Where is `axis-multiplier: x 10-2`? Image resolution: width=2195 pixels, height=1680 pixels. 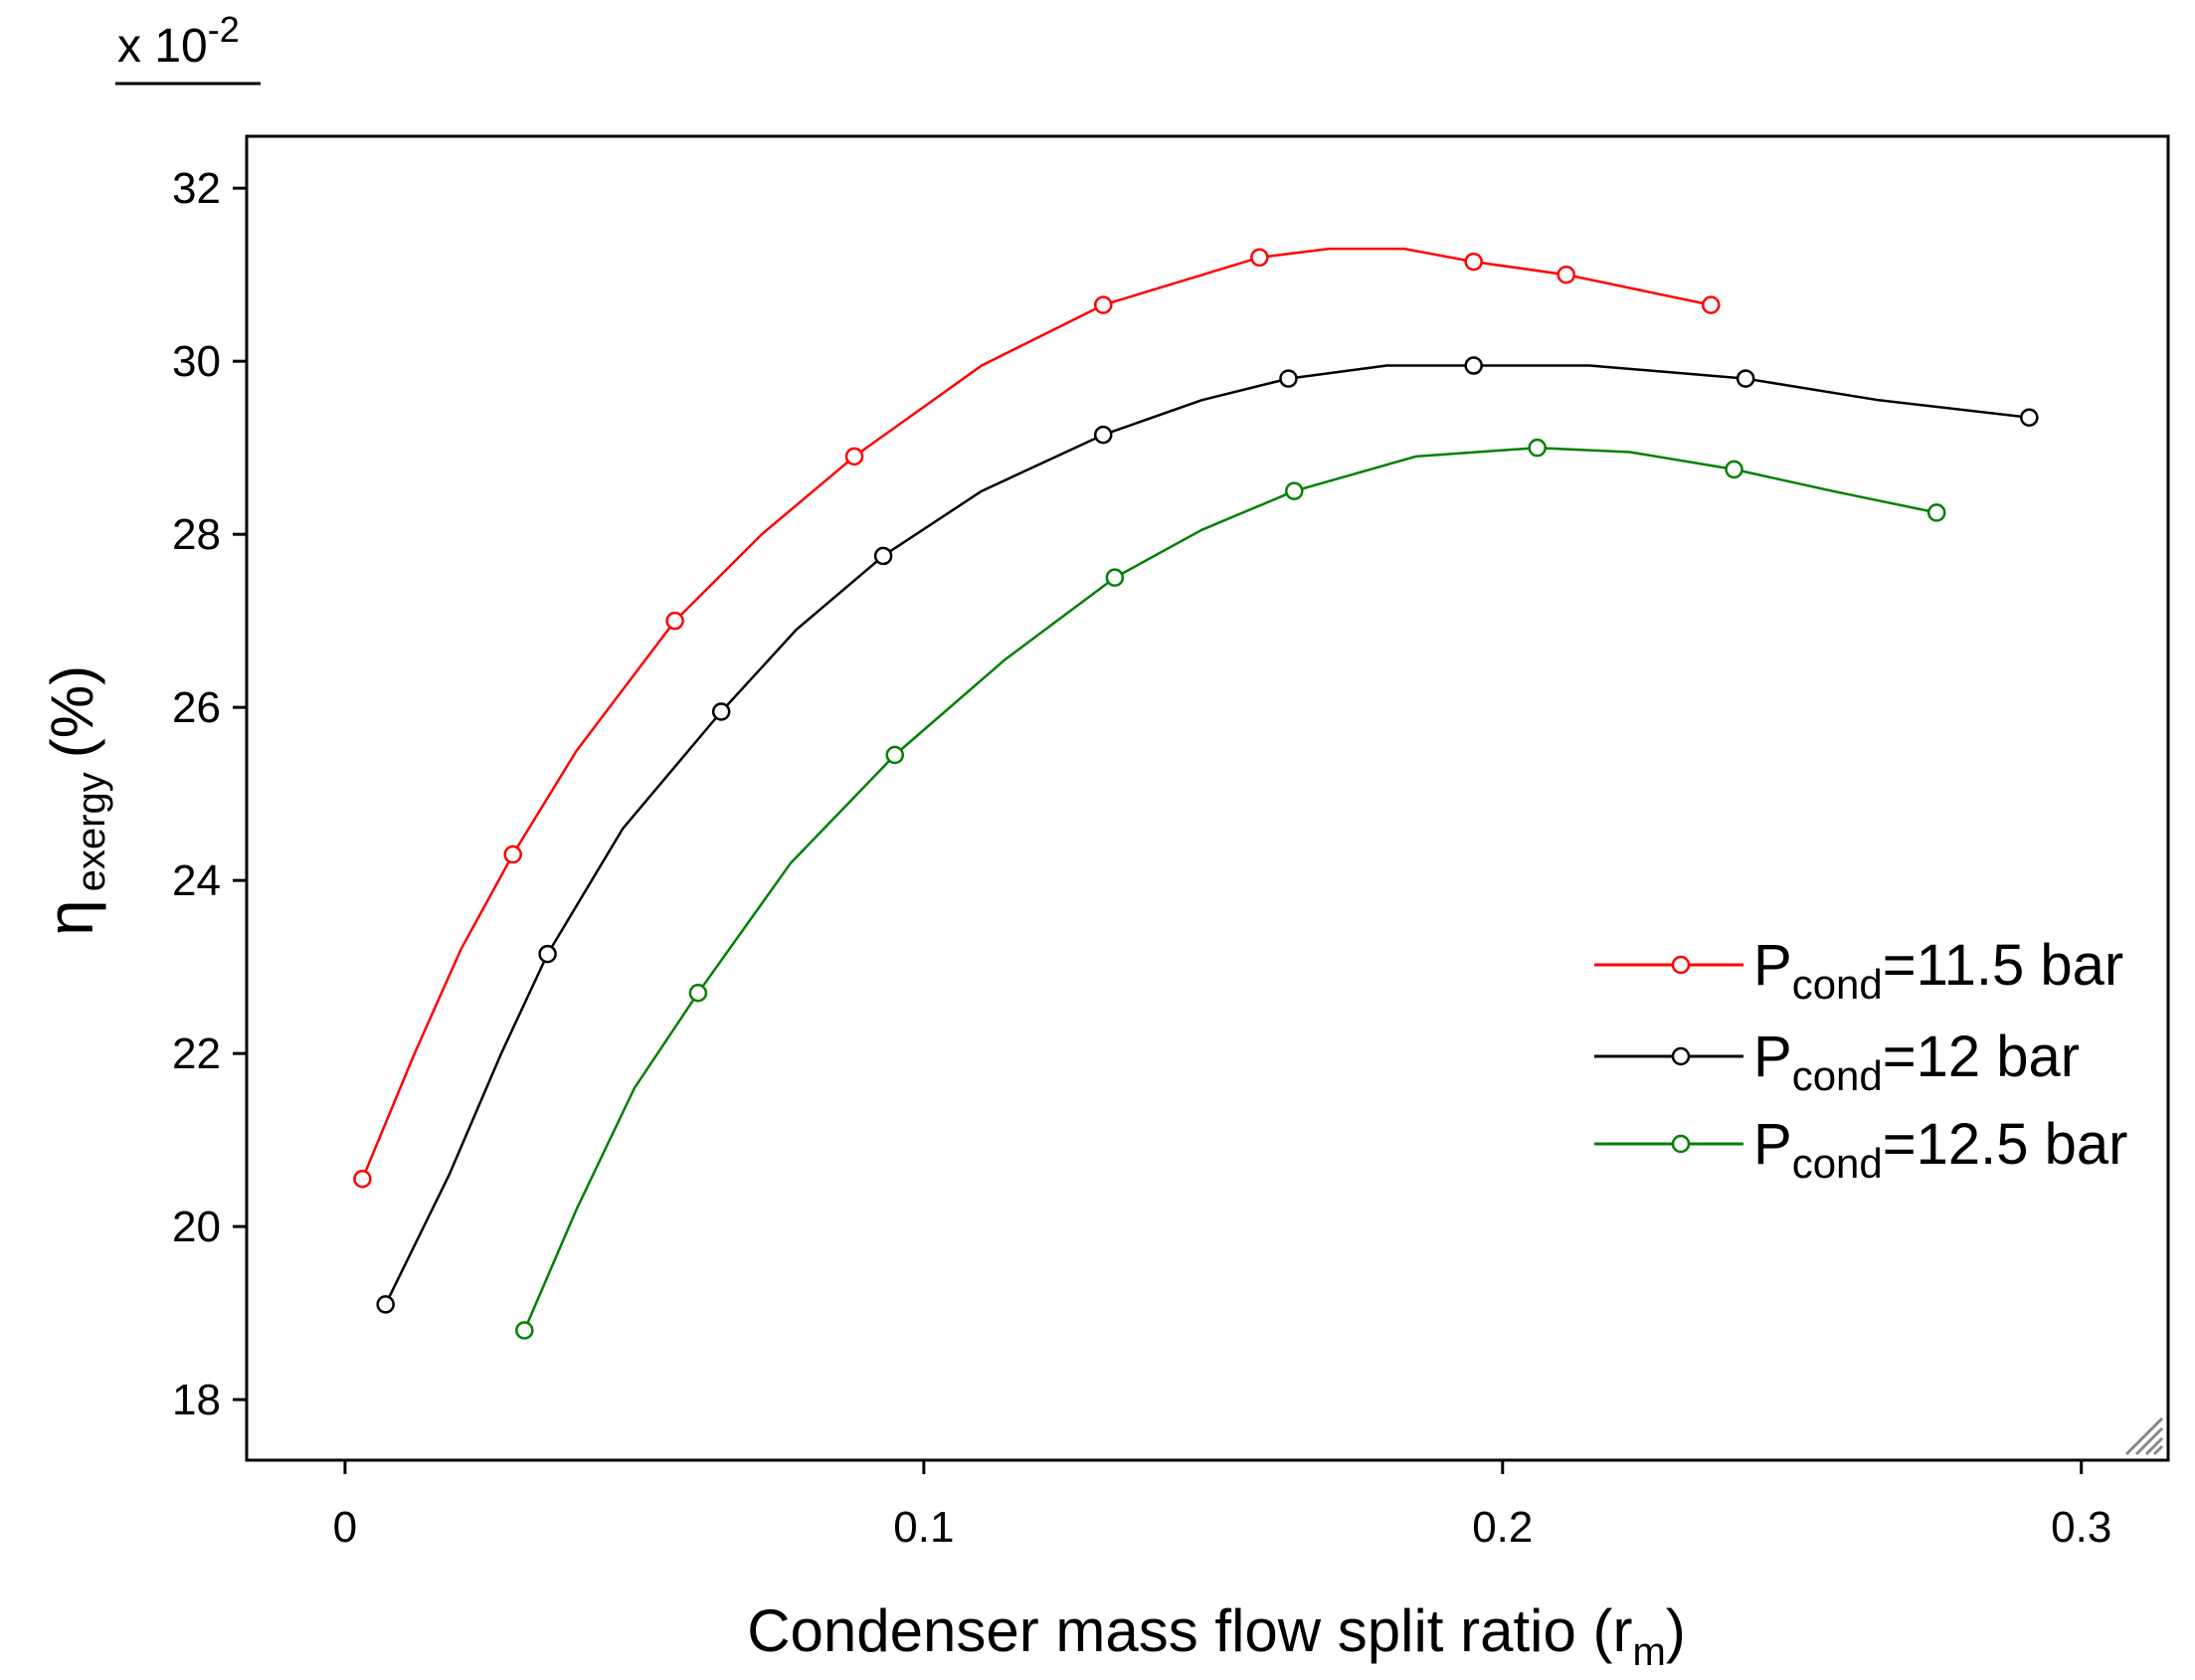 axis-multiplier: x 10-2 is located at coordinates (178, 41).